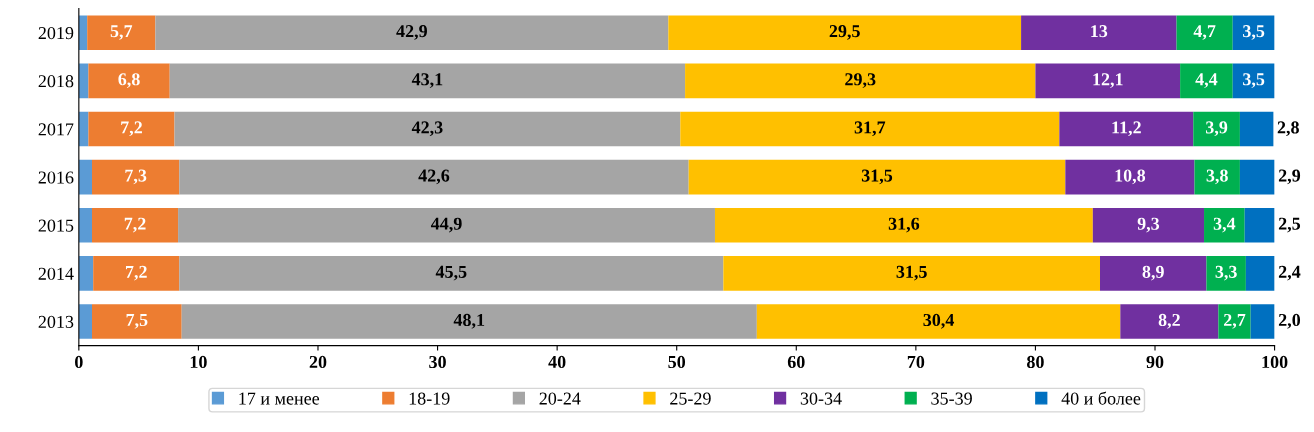  What do you see at coordinates (56, 321) in the screenshot?
I see `y-tick-label: 2013` at bounding box center [56, 321].